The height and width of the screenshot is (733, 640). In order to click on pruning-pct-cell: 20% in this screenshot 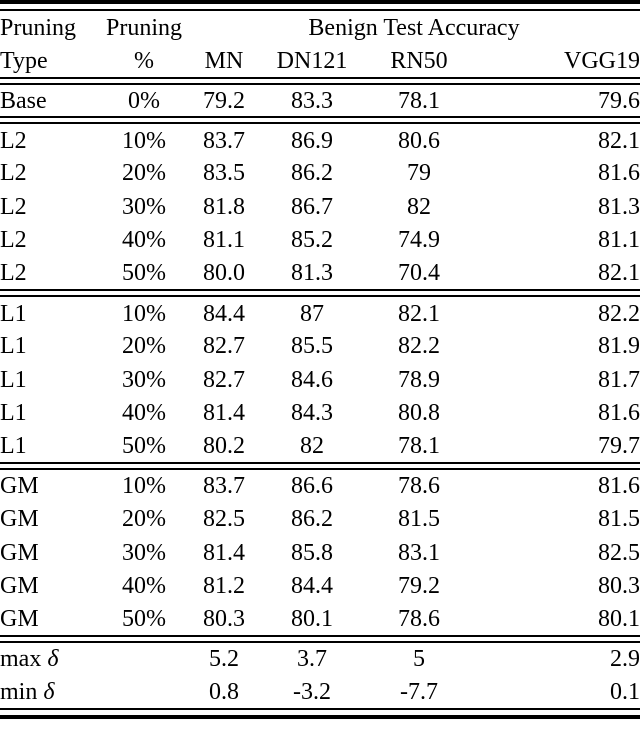, I will do `click(144, 346)`.